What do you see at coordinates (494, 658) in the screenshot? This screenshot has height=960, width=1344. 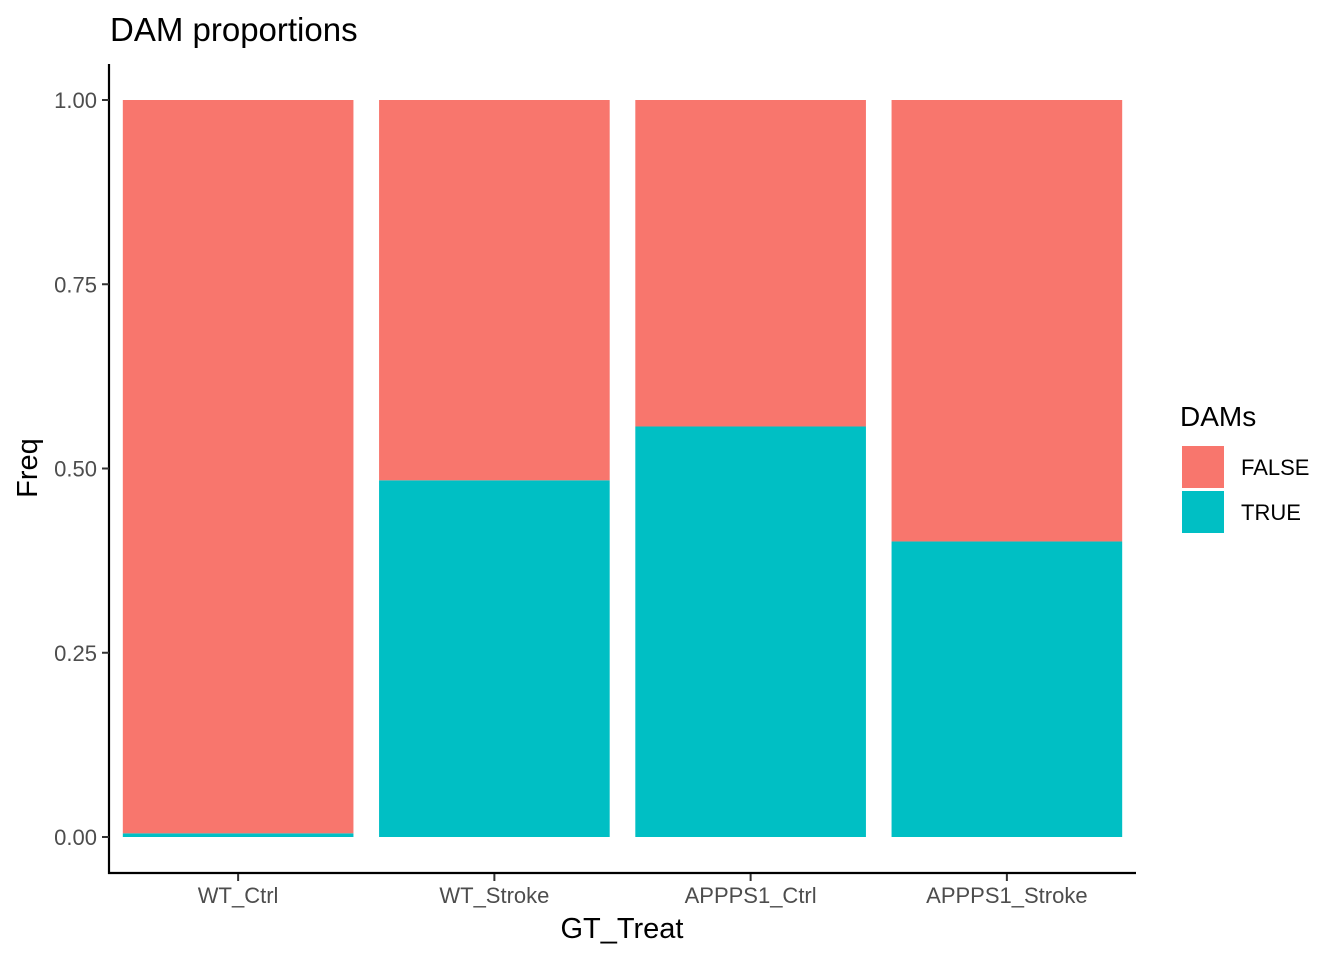 I see `bar-WT_Stroke-TRUE` at bounding box center [494, 658].